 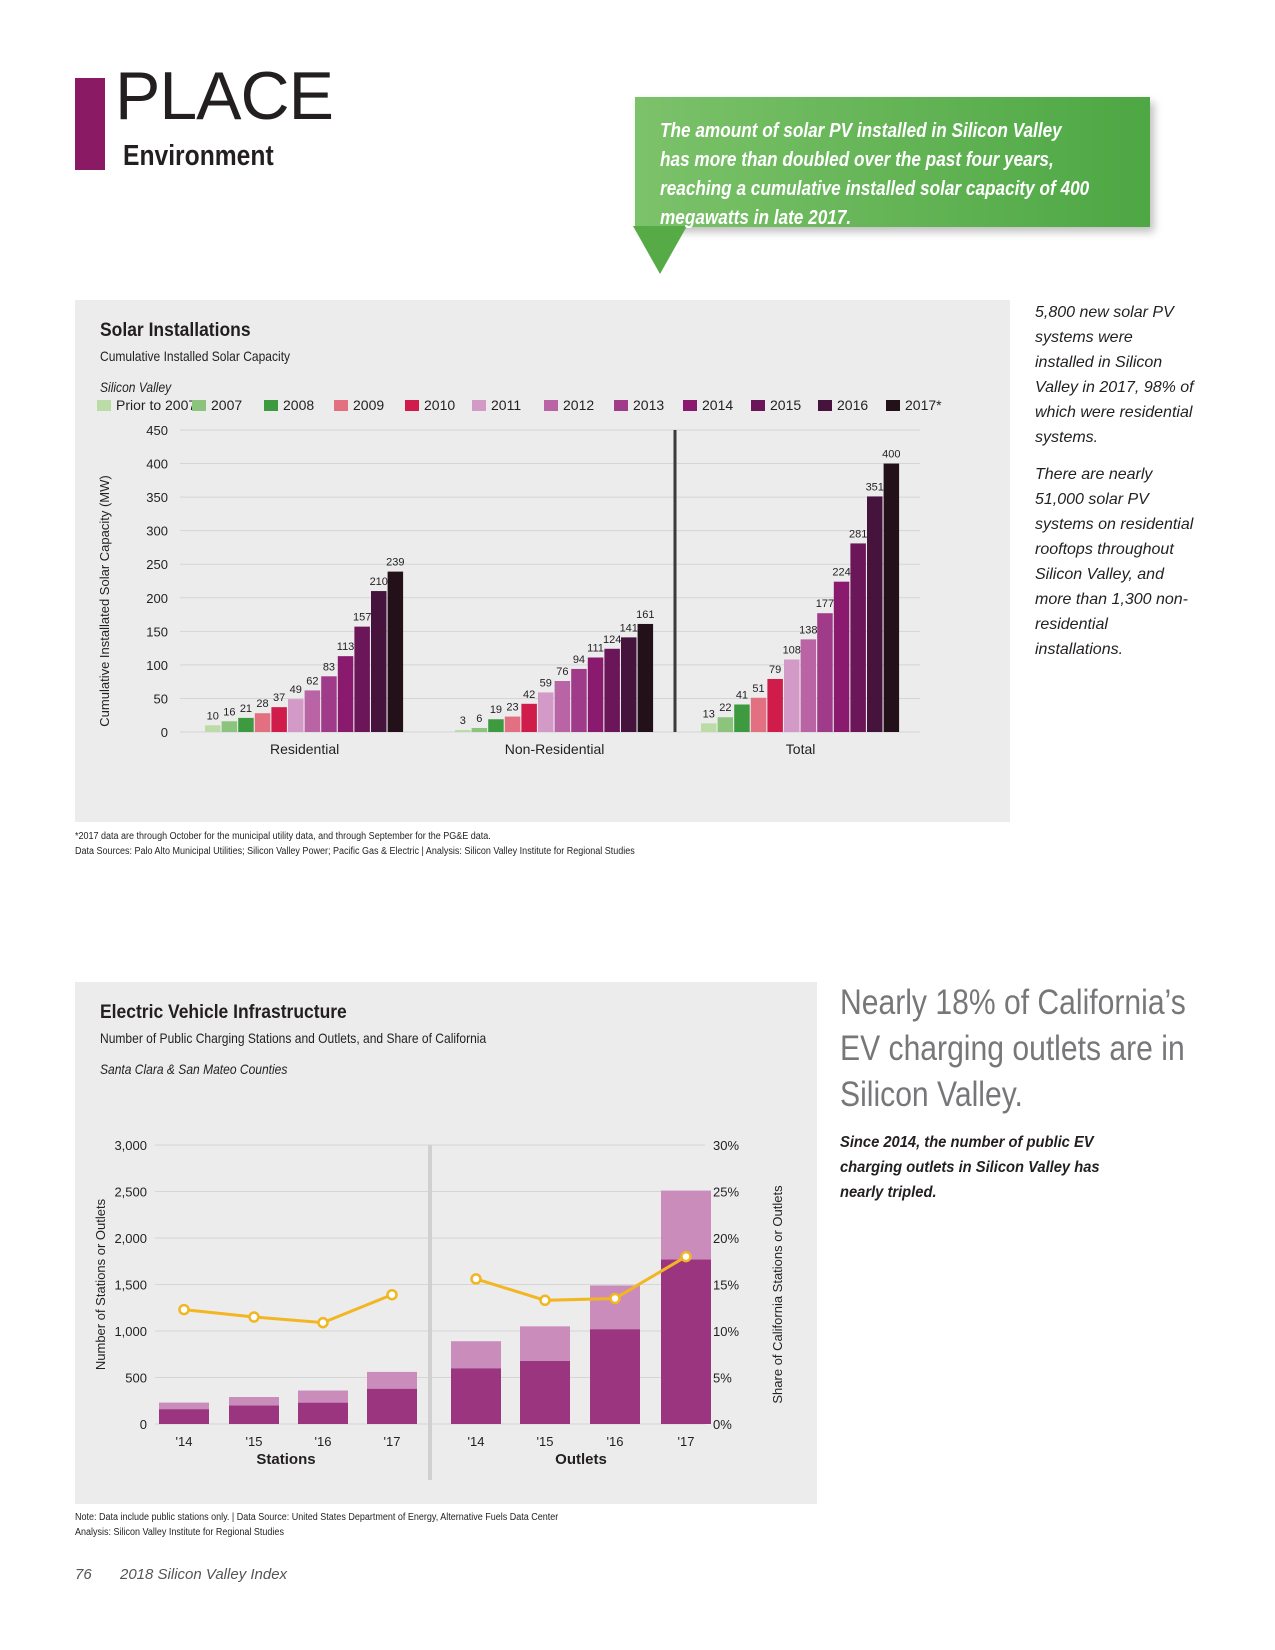 I want to click on ev-y-tick-label-6: 3,000, so click(x=130, y=1145).